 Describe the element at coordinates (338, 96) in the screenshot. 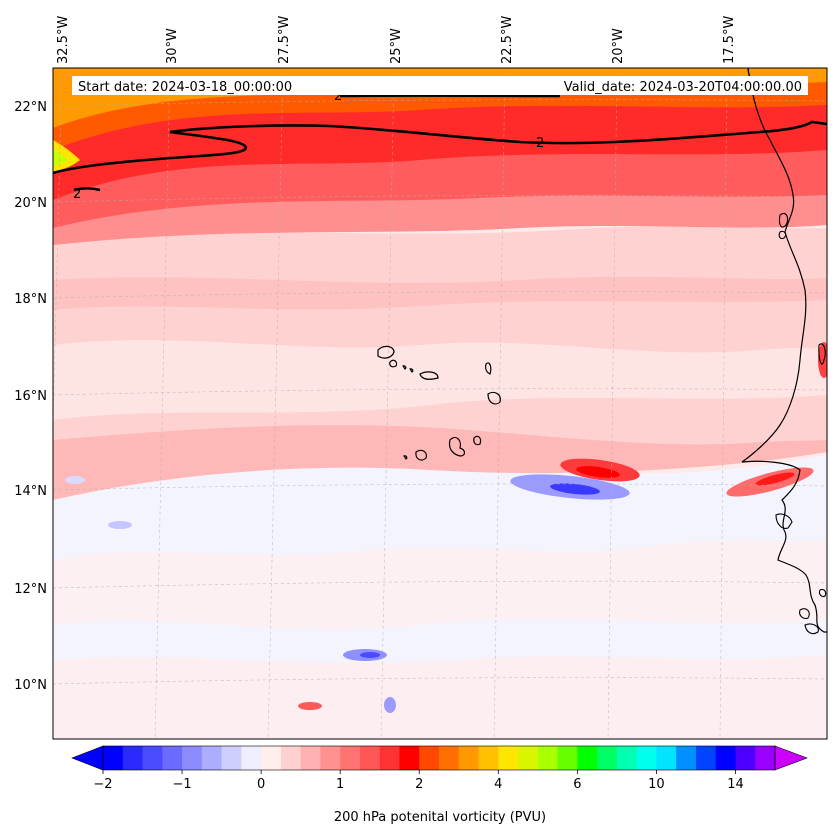

I see `contour-label-north: 2` at that location.